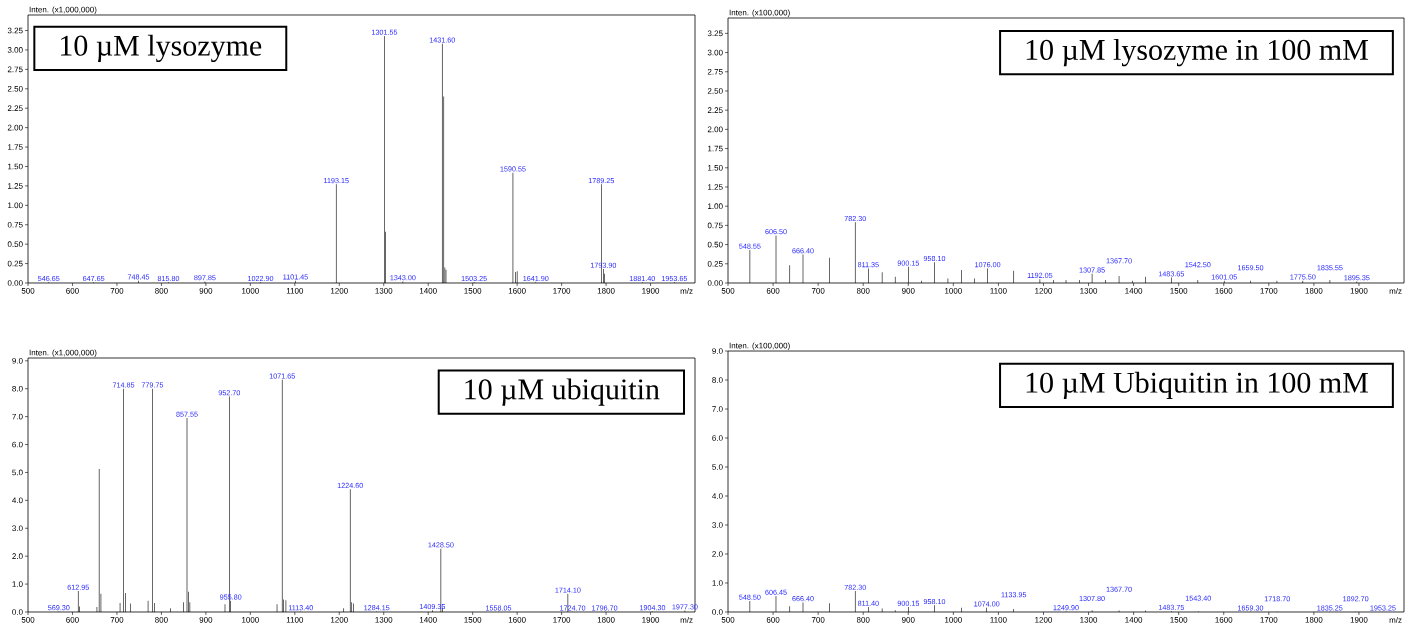  What do you see at coordinates (15, 88) in the screenshot?
I see `y-tick-label: 2.50` at bounding box center [15, 88].